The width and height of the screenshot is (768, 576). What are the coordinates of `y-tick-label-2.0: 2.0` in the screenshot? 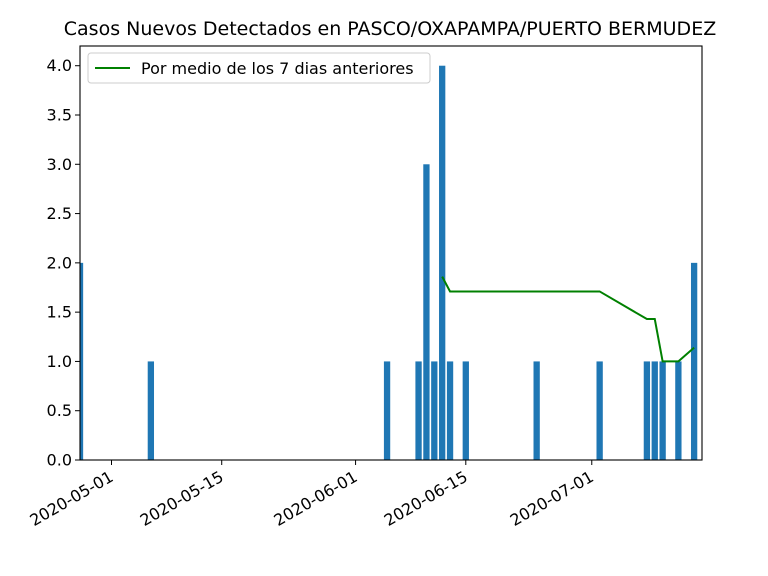 It's located at (59, 262).